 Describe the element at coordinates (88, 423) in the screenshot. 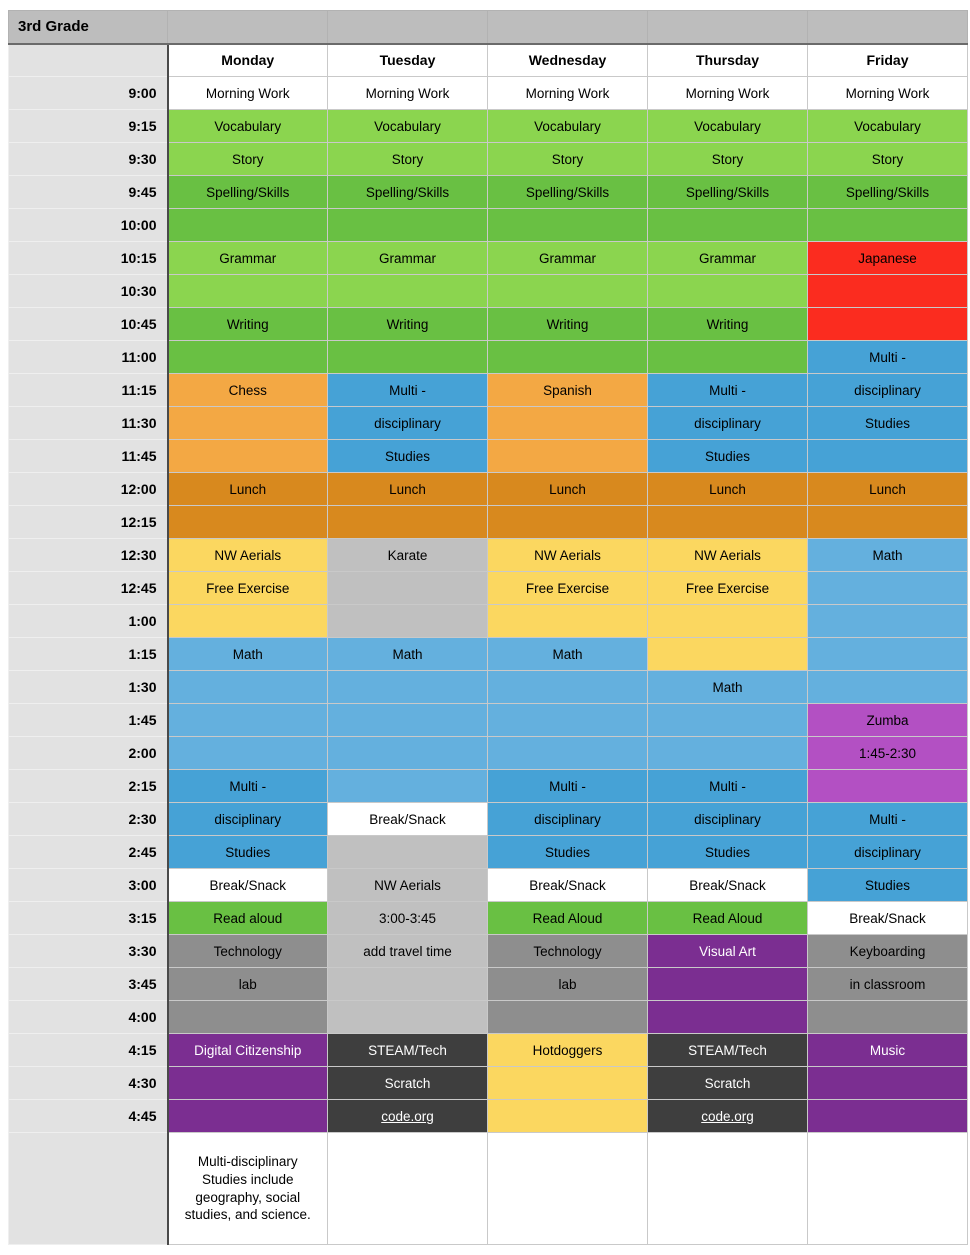

I see `time-label: 11:30` at that location.